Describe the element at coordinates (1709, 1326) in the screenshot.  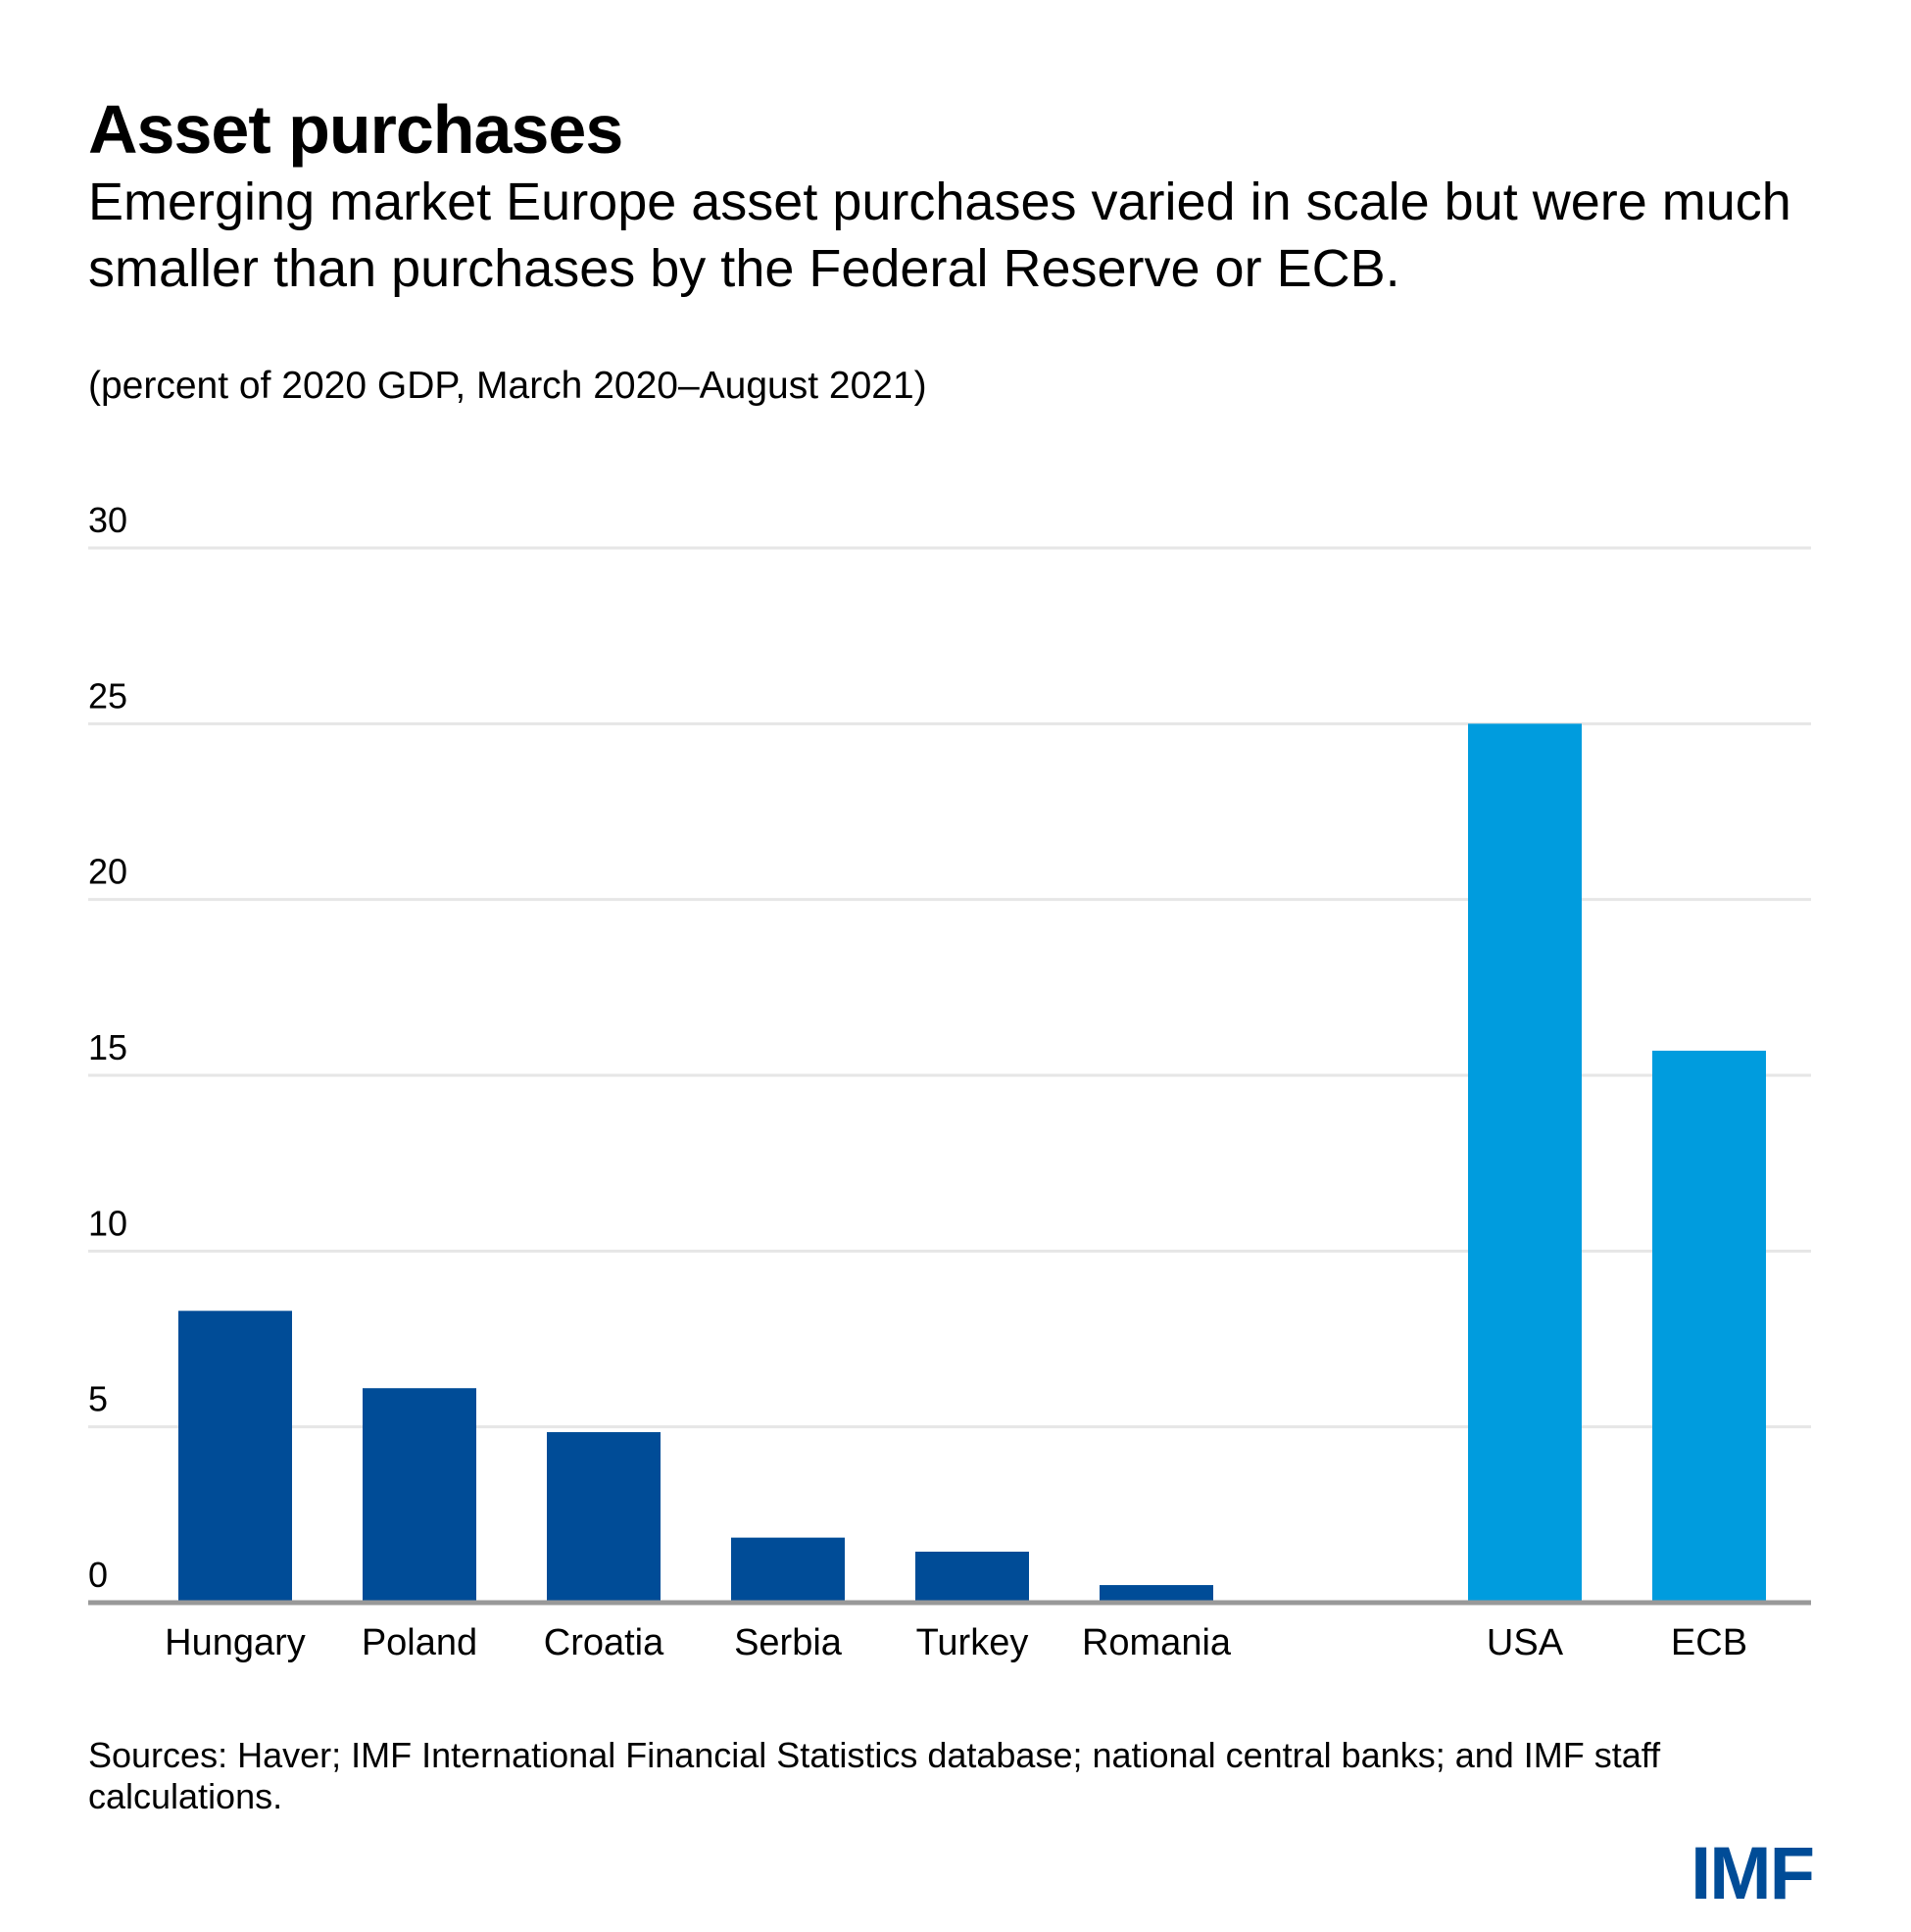
I see `bar-ecb` at that location.